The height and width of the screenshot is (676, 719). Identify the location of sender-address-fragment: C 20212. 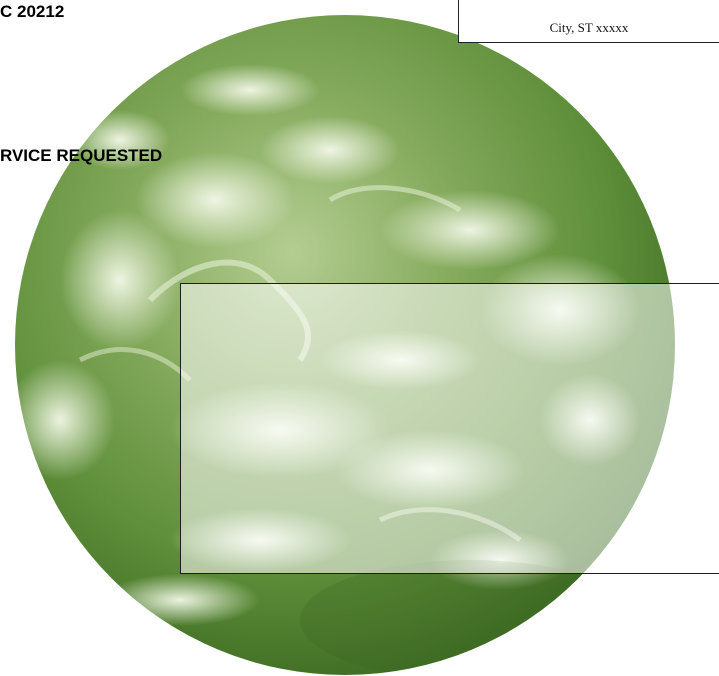
(32, 11).